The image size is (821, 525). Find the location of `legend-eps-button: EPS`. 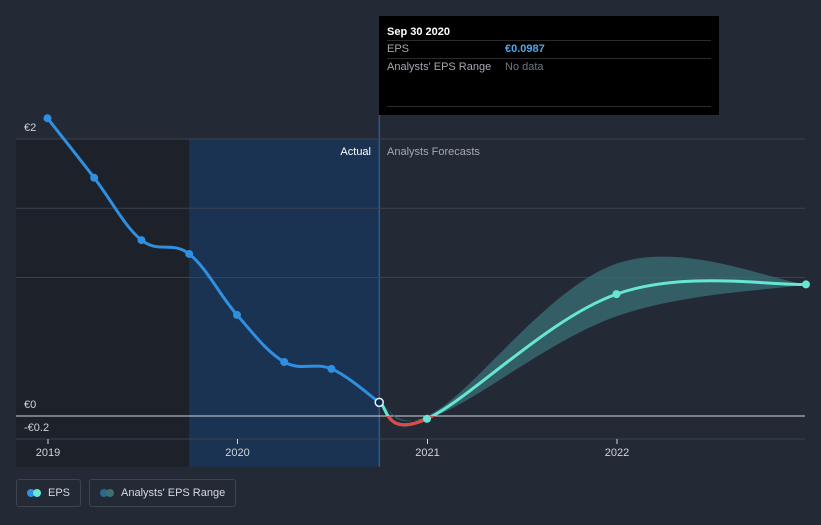

legend-eps-button: EPS is located at coordinates (49, 493).